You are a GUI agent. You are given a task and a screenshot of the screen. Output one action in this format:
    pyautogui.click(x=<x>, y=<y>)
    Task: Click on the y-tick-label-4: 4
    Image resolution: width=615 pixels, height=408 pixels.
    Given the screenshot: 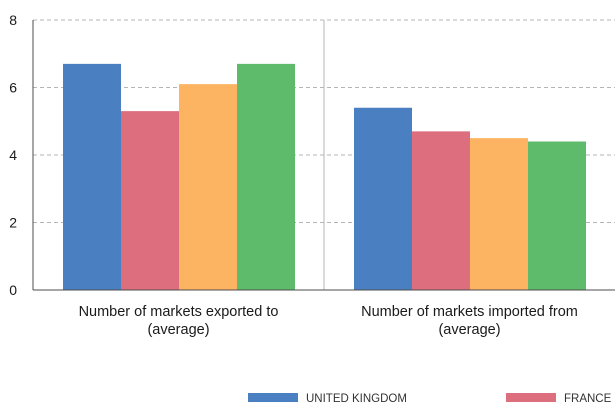 What is the action you would take?
    pyautogui.click(x=13, y=155)
    